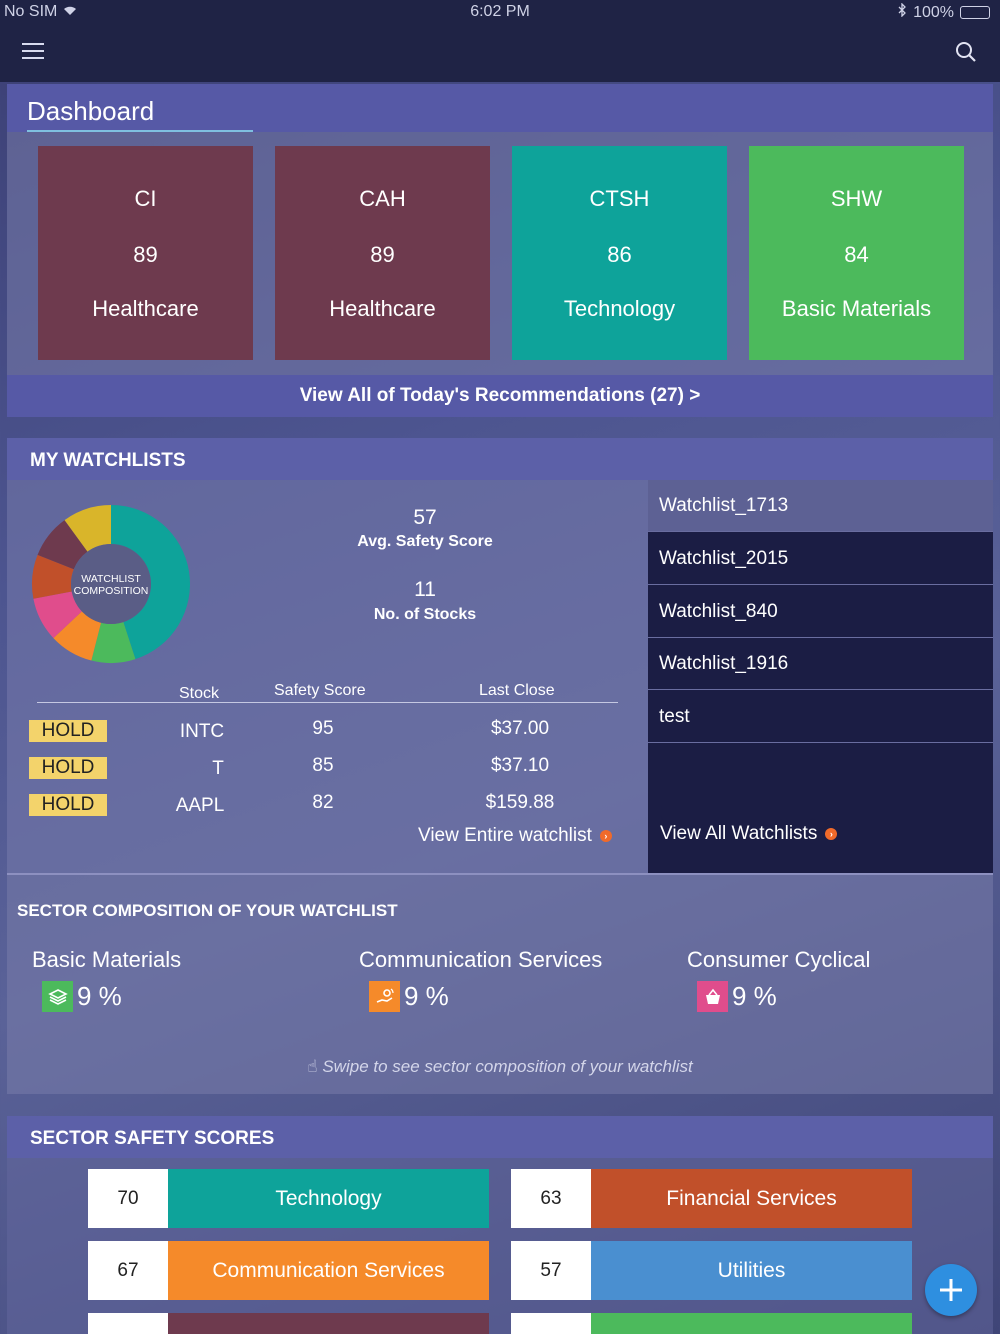 Image resolution: width=1000 pixels, height=1334 pixels. I want to click on sector-safety-score: 63, so click(551, 1198).